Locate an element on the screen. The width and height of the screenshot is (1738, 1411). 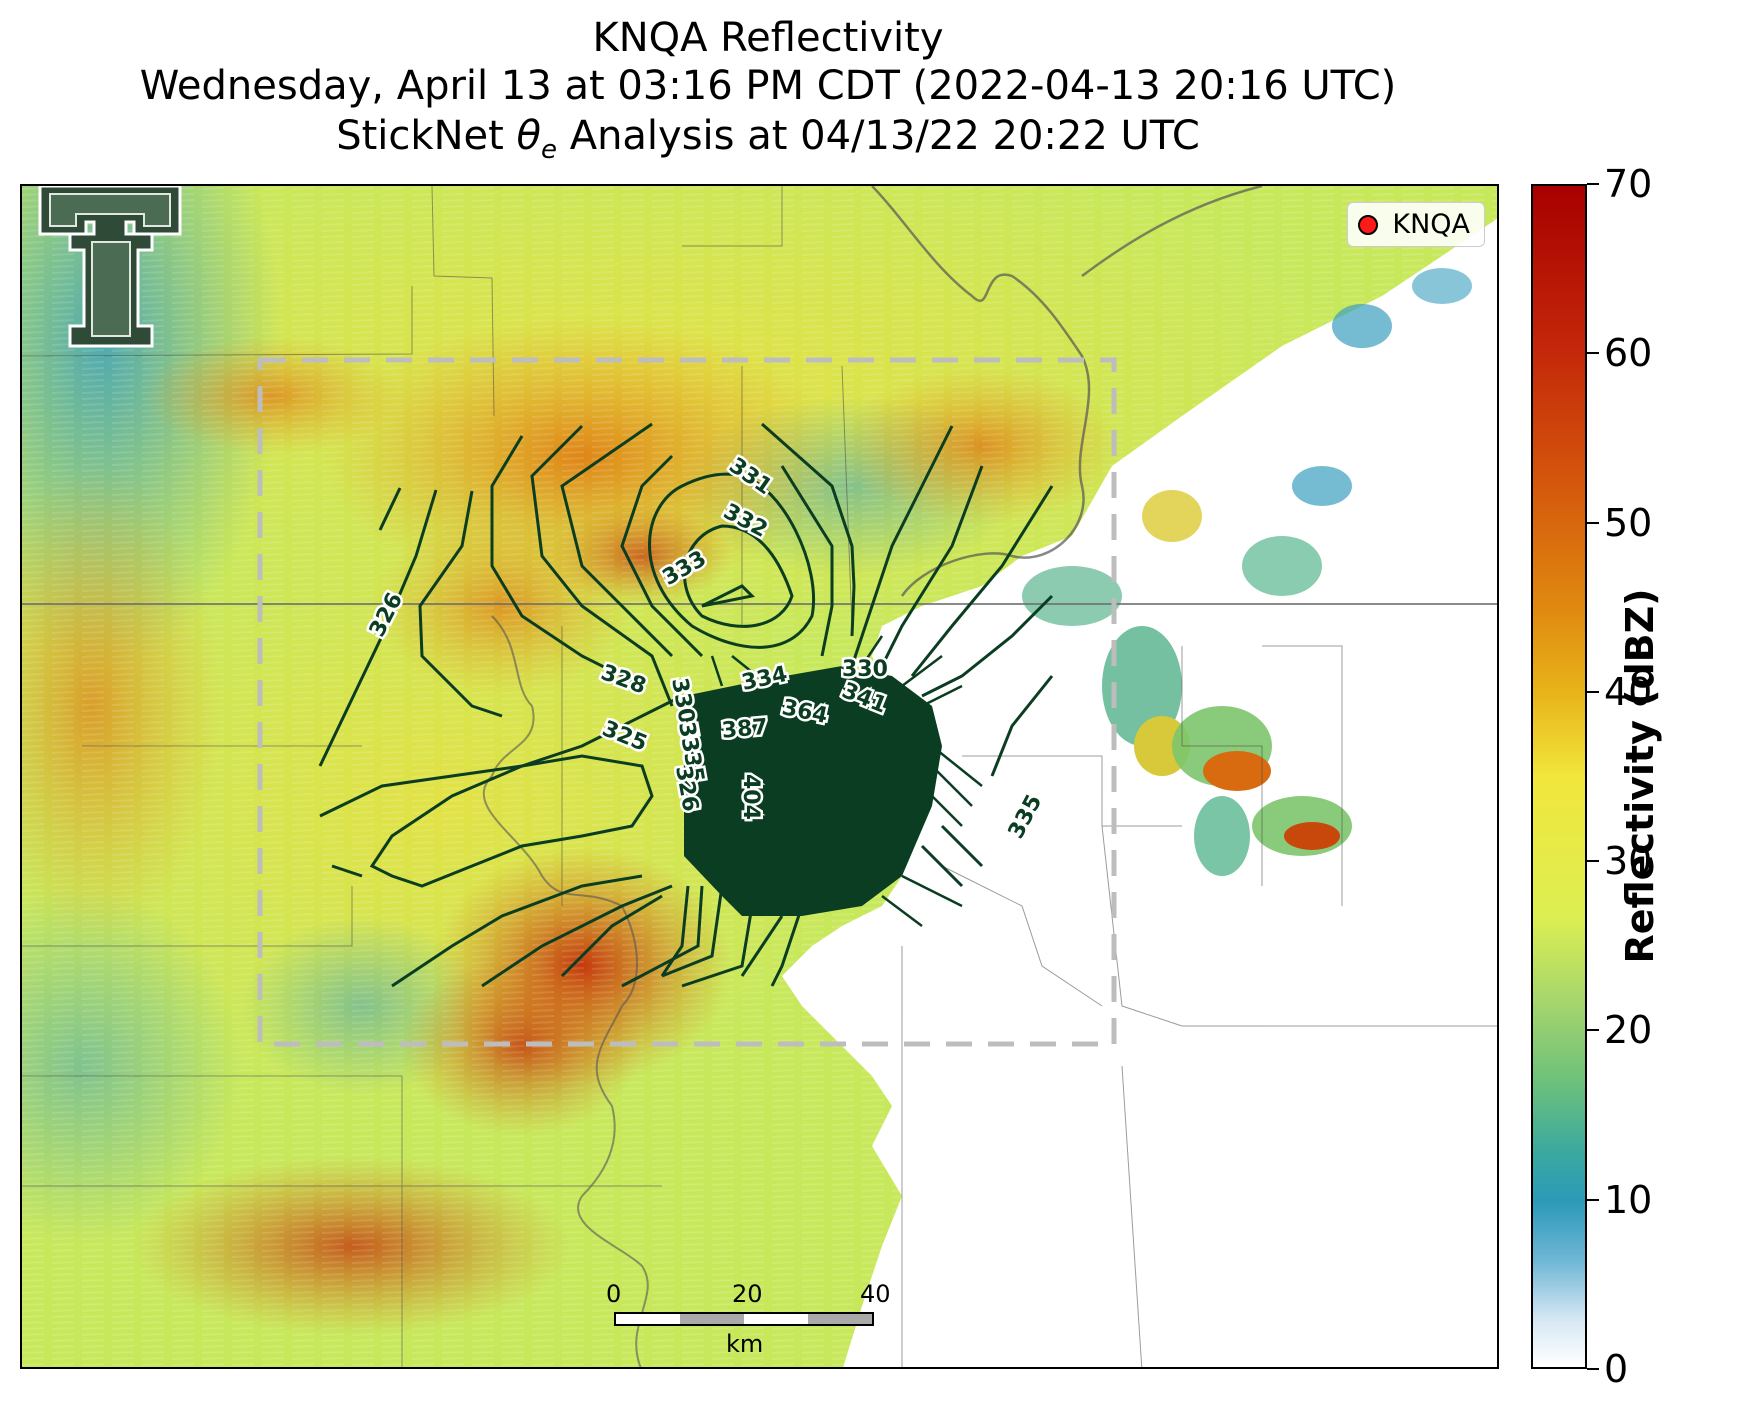
contour-label: 387 is located at coordinates (745, 729).